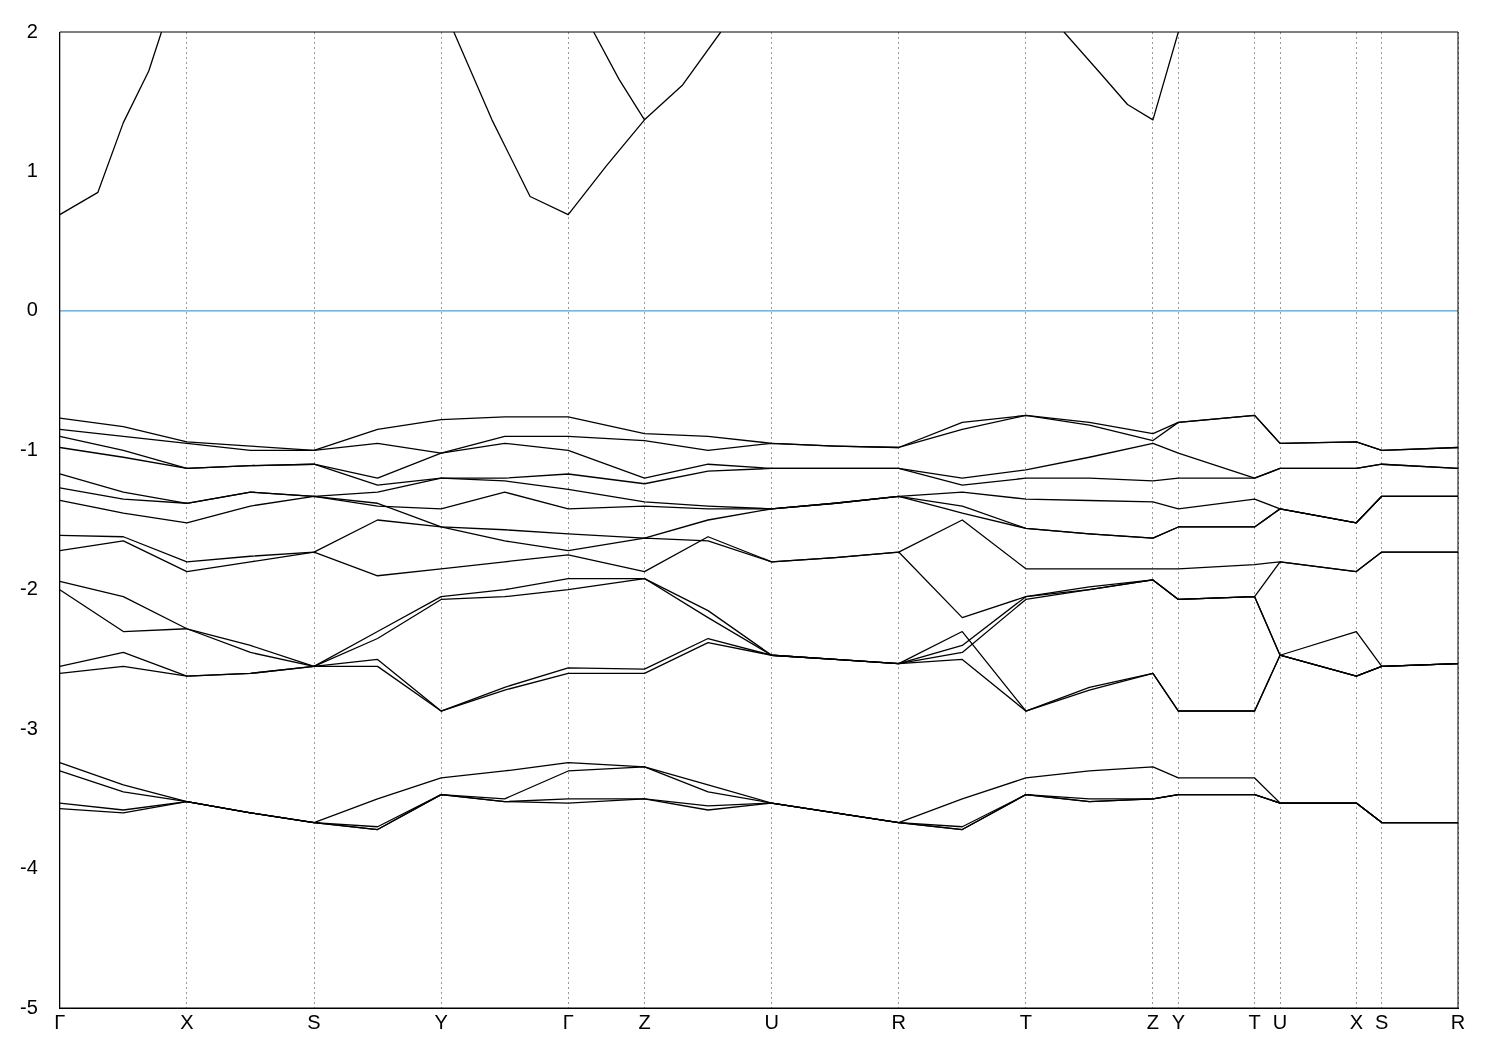 The image size is (1500, 1050). I want to click on y-tick-label: -3, so click(28, 727).